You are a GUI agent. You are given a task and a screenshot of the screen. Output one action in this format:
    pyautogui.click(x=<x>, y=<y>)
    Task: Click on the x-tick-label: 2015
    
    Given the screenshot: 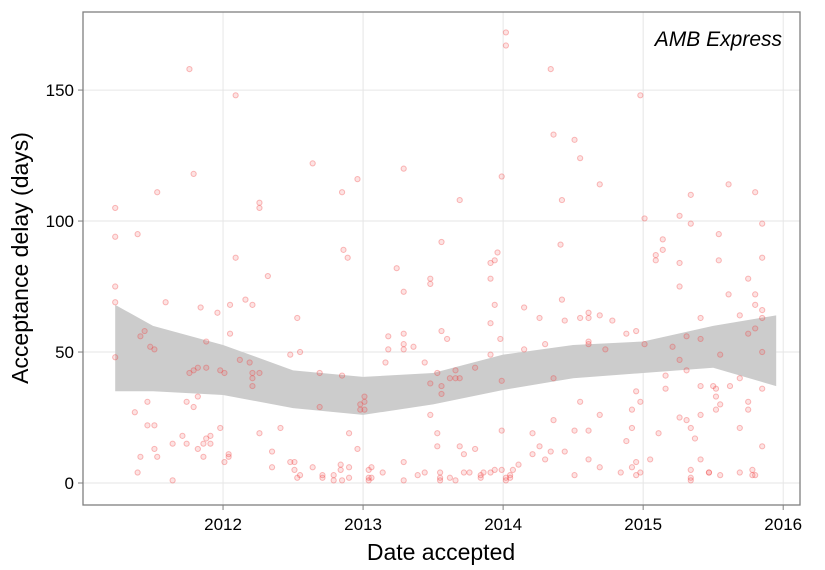 What is the action you would take?
    pyautogui.click(x=643, y=524)
    